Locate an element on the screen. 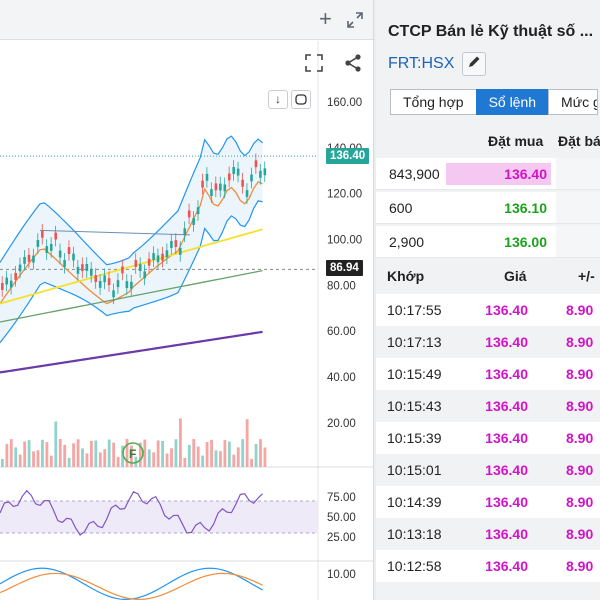 The height and width of the screenshot is (600, 600). rsi-band is located at coordinates (159, 517).